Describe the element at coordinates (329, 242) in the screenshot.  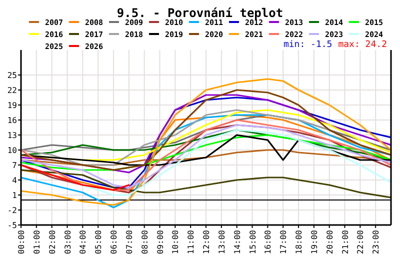
I see `x-tick-label: 20:00` at that location.